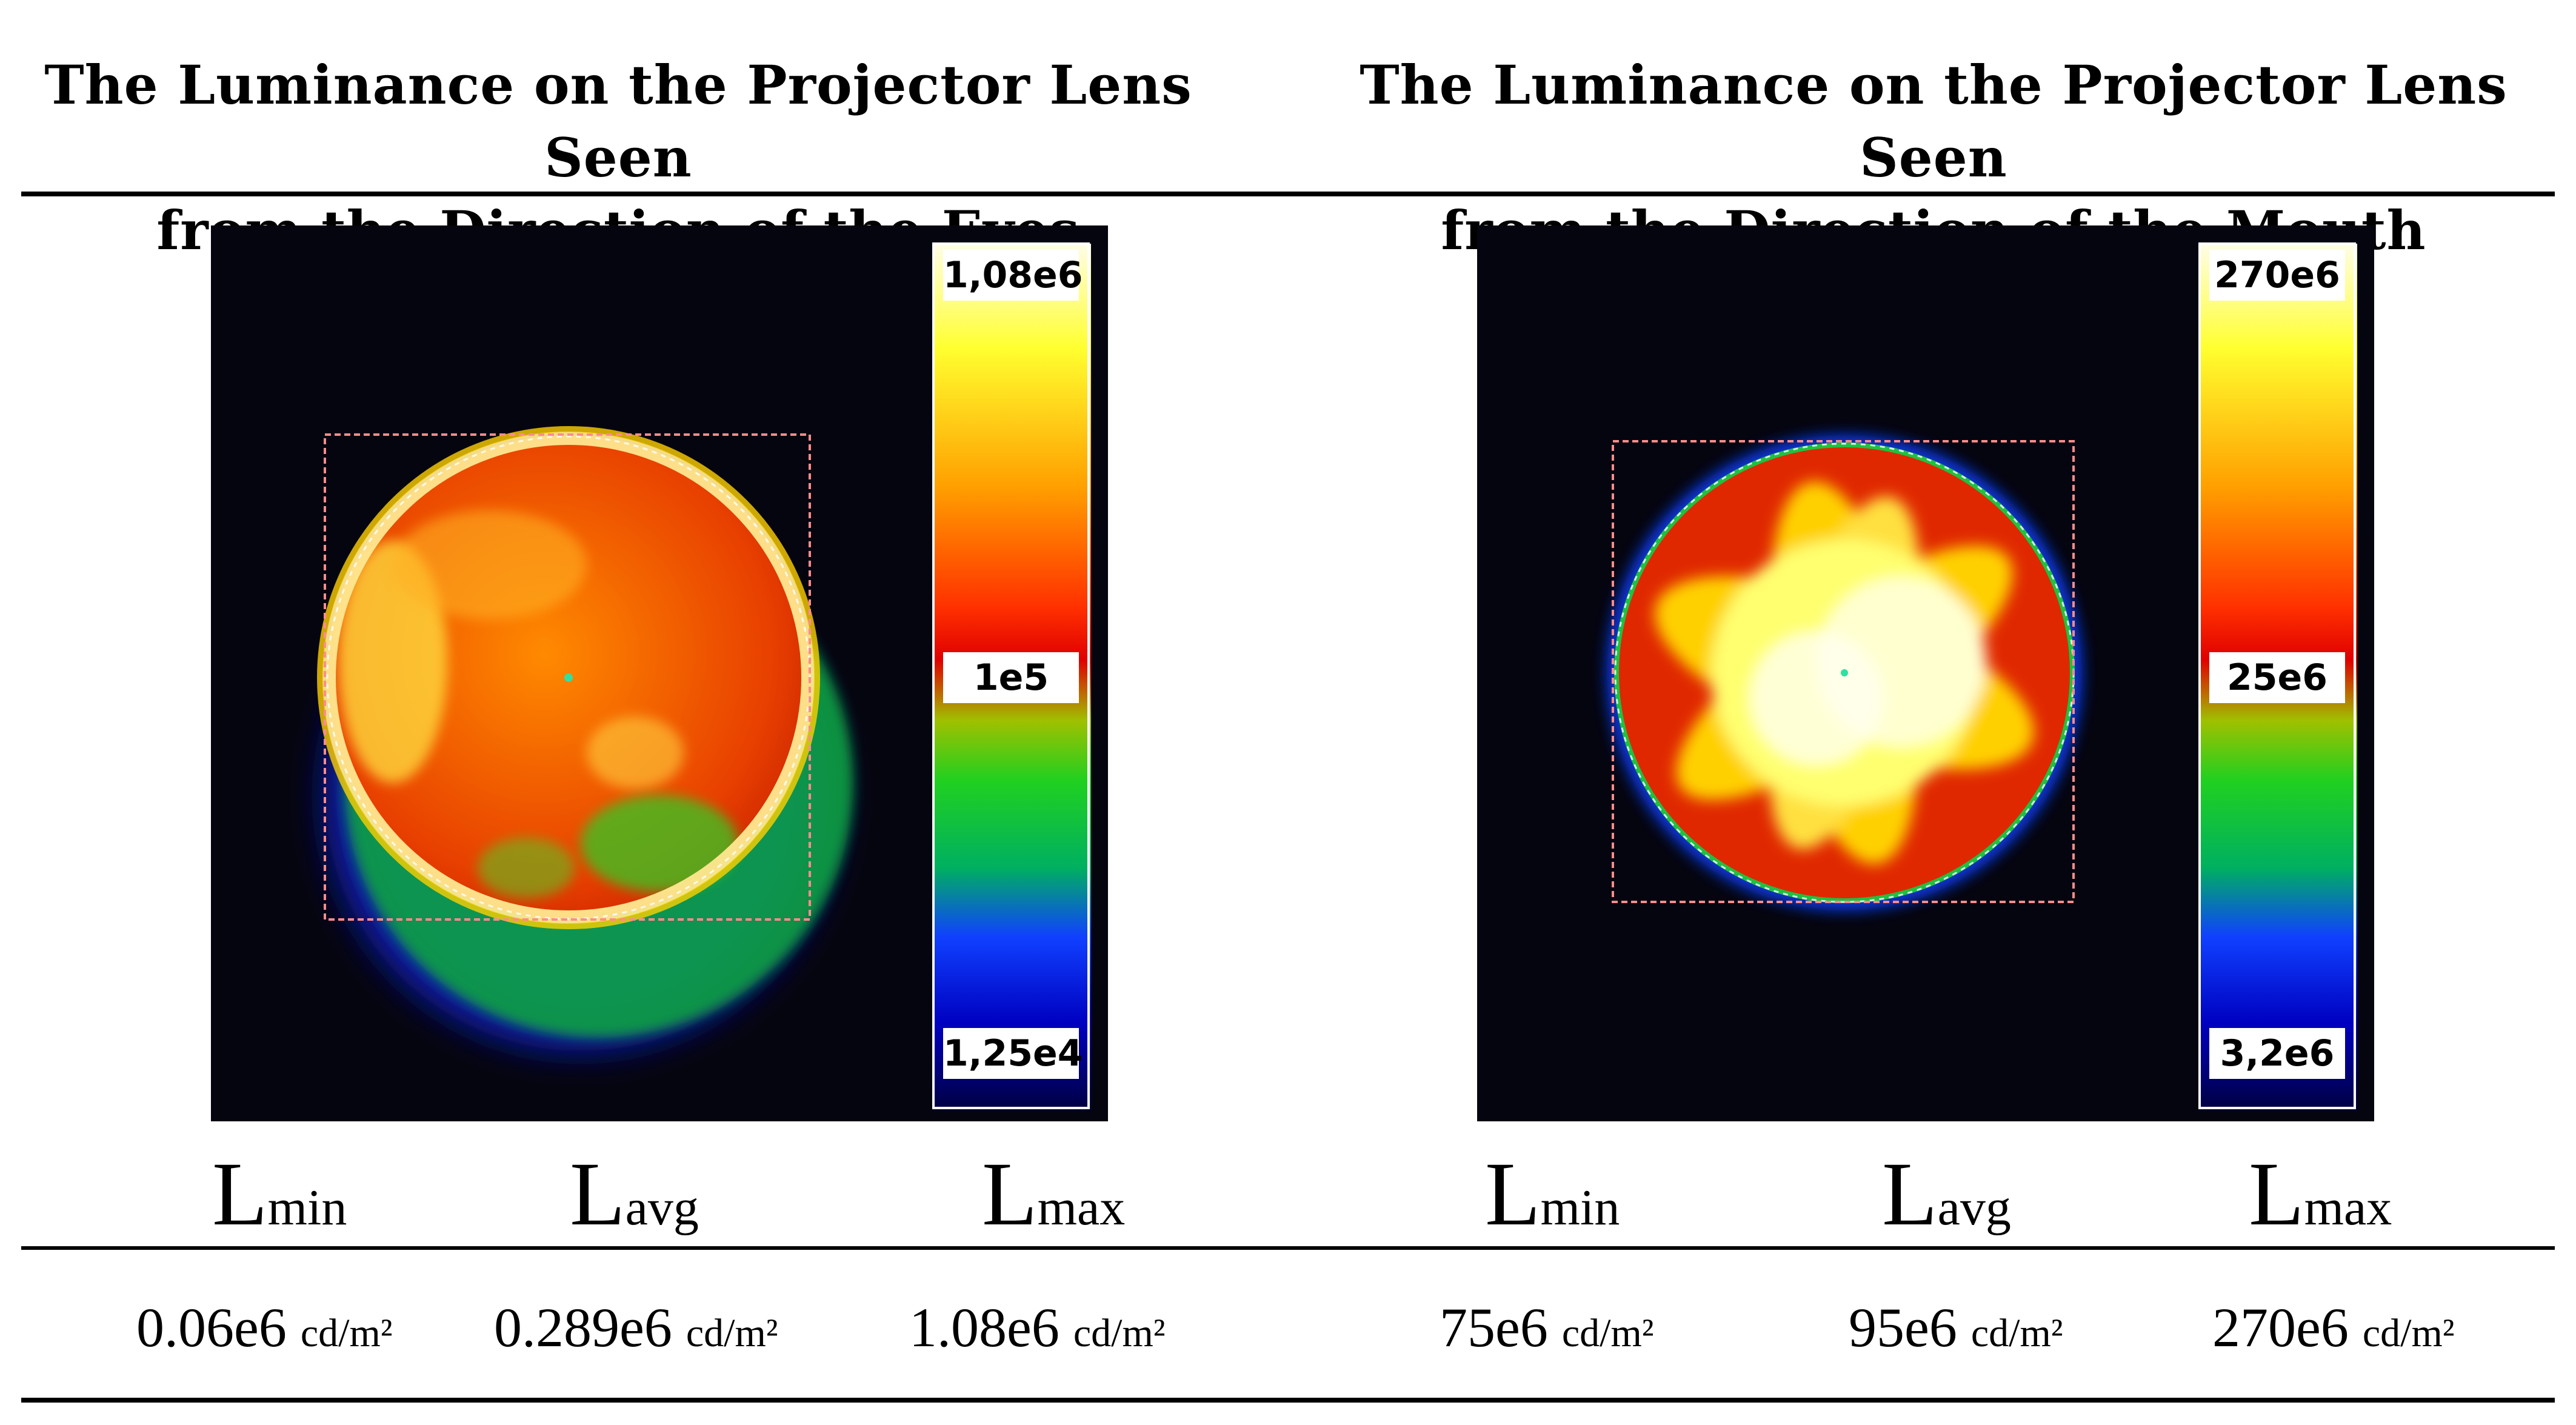 The height and width of the screenshot is (1425, 2576). Describe the element at coordinates (1288, 1248) in the screenshot. I see `middle-rule` at that location.